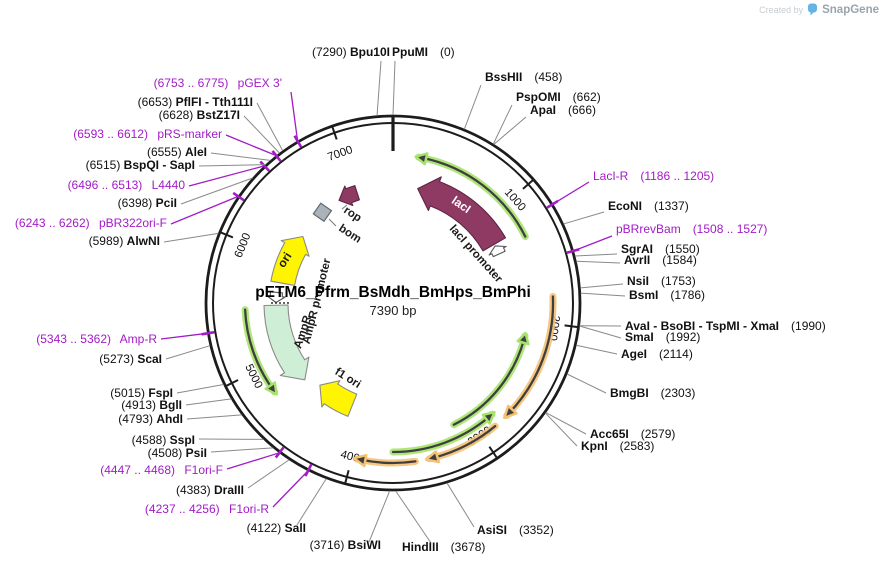 This screenshot has height=565, width=885. What do you see at coordinates (338, 398) in the screenshot?
I see `feature-f1-ori` at bounding box center [338, 398].